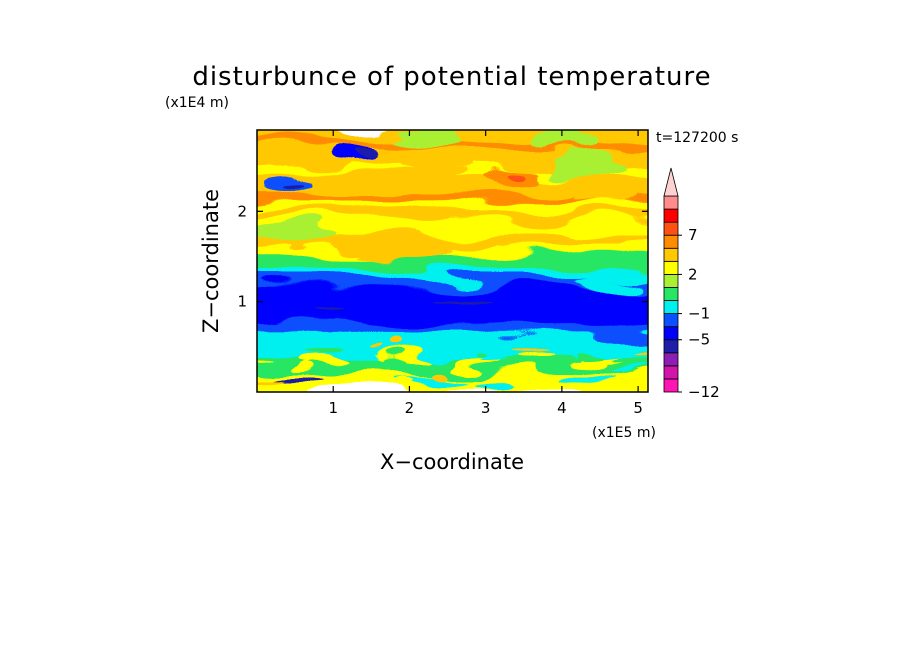 The width and height of the screenshot is (904, 654). Describe the element at coordinates (333, 408) in the screenshot. I see `x-tick-label: 1` at that location.